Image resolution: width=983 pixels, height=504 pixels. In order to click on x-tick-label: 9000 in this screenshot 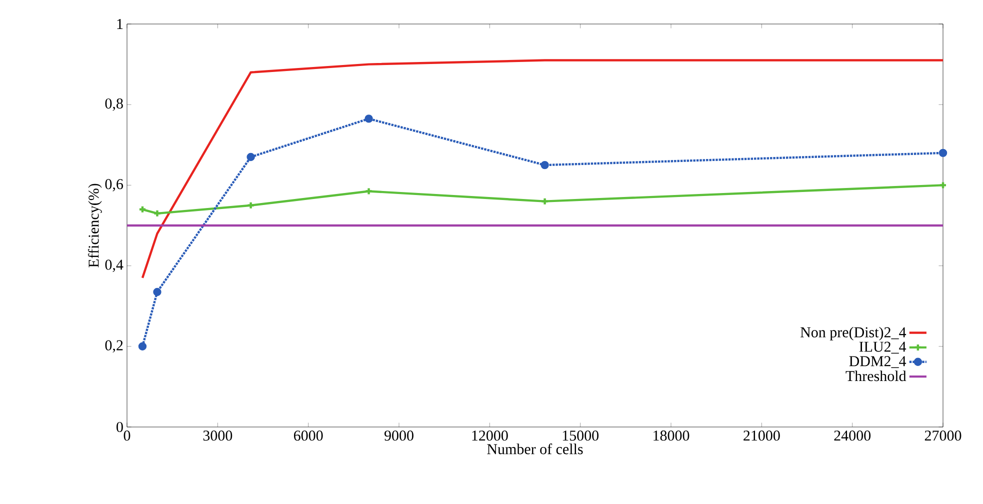, I will do `click(399, 435)`.